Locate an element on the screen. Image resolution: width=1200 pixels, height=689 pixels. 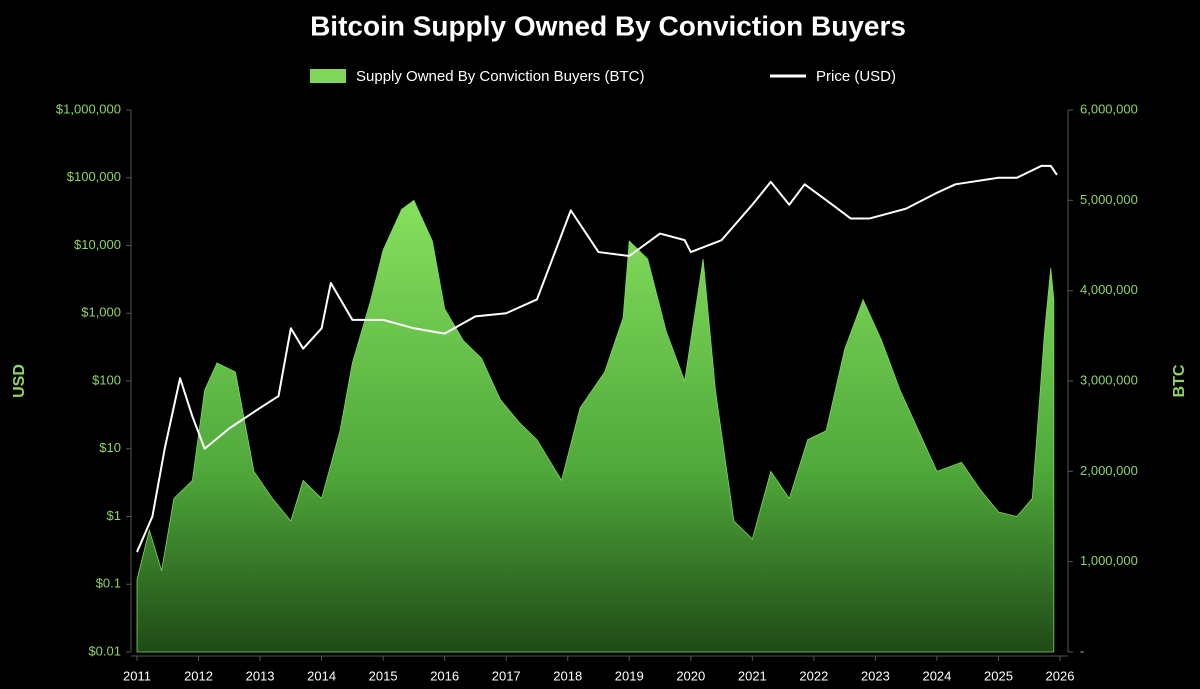
y-tick-label: $10 is located at coordinates (110, 447).